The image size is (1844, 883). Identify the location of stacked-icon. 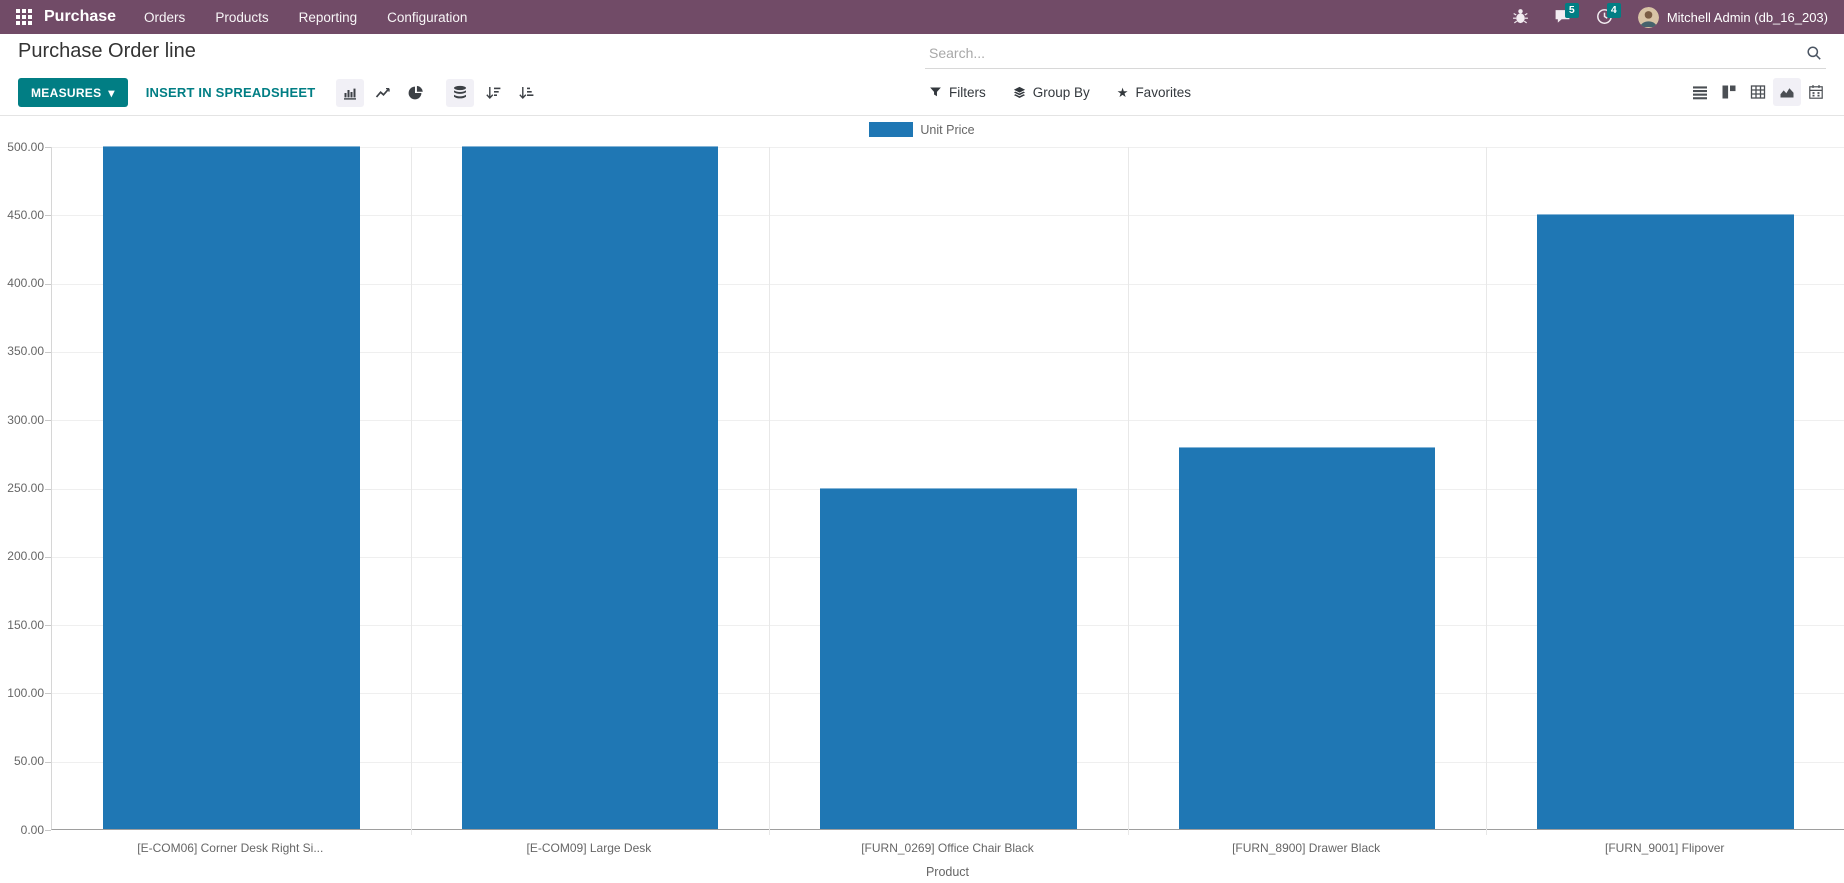
(460, 91).